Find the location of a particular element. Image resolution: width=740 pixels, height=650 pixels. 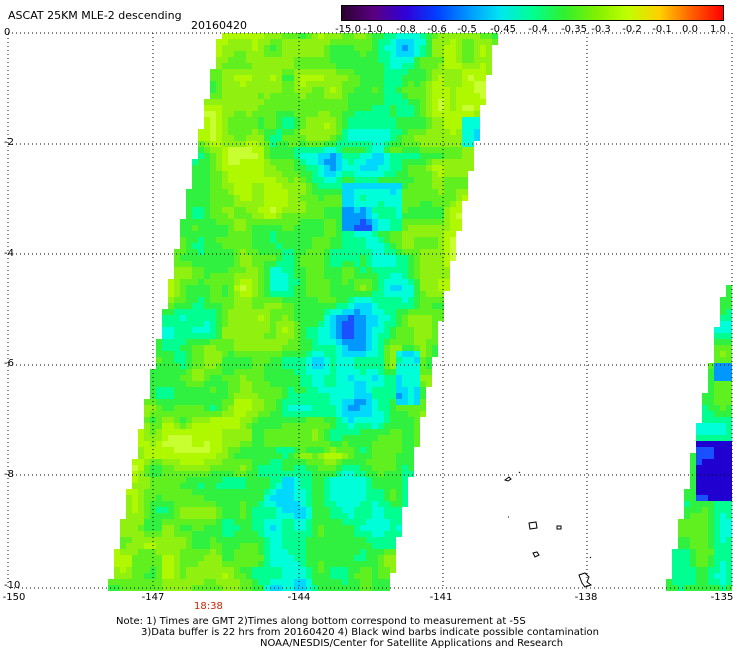

colorbar-label: -1.0 is located at coordinates (373, 29).